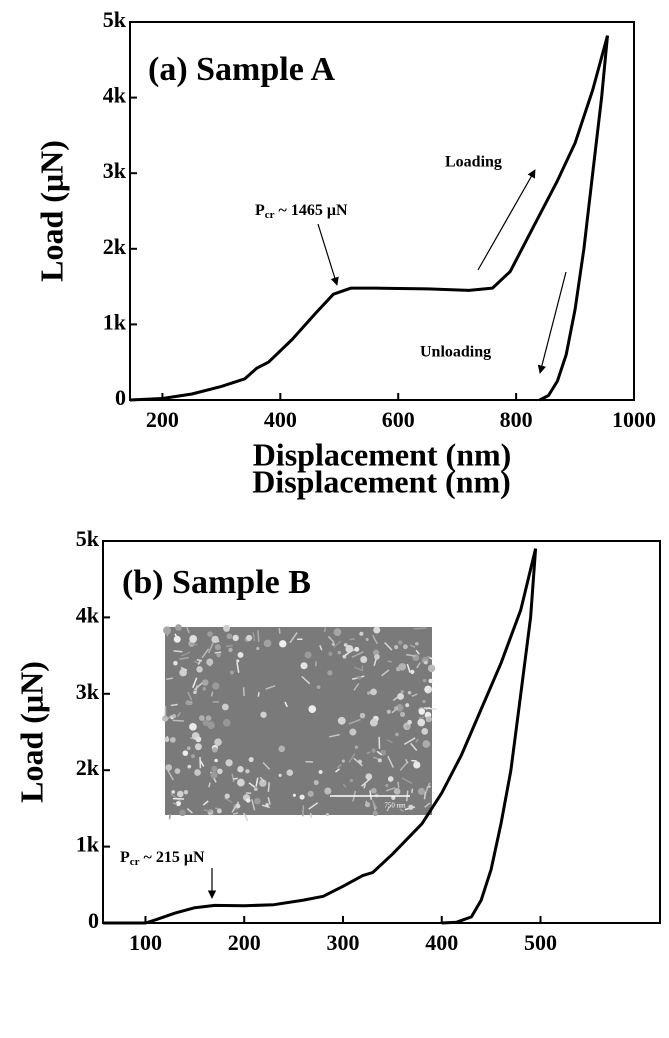 The image size is (669, 1038). Describe the element at coordinates (473, 162) in the screenshot. I see `annotation: Loading` at that location.